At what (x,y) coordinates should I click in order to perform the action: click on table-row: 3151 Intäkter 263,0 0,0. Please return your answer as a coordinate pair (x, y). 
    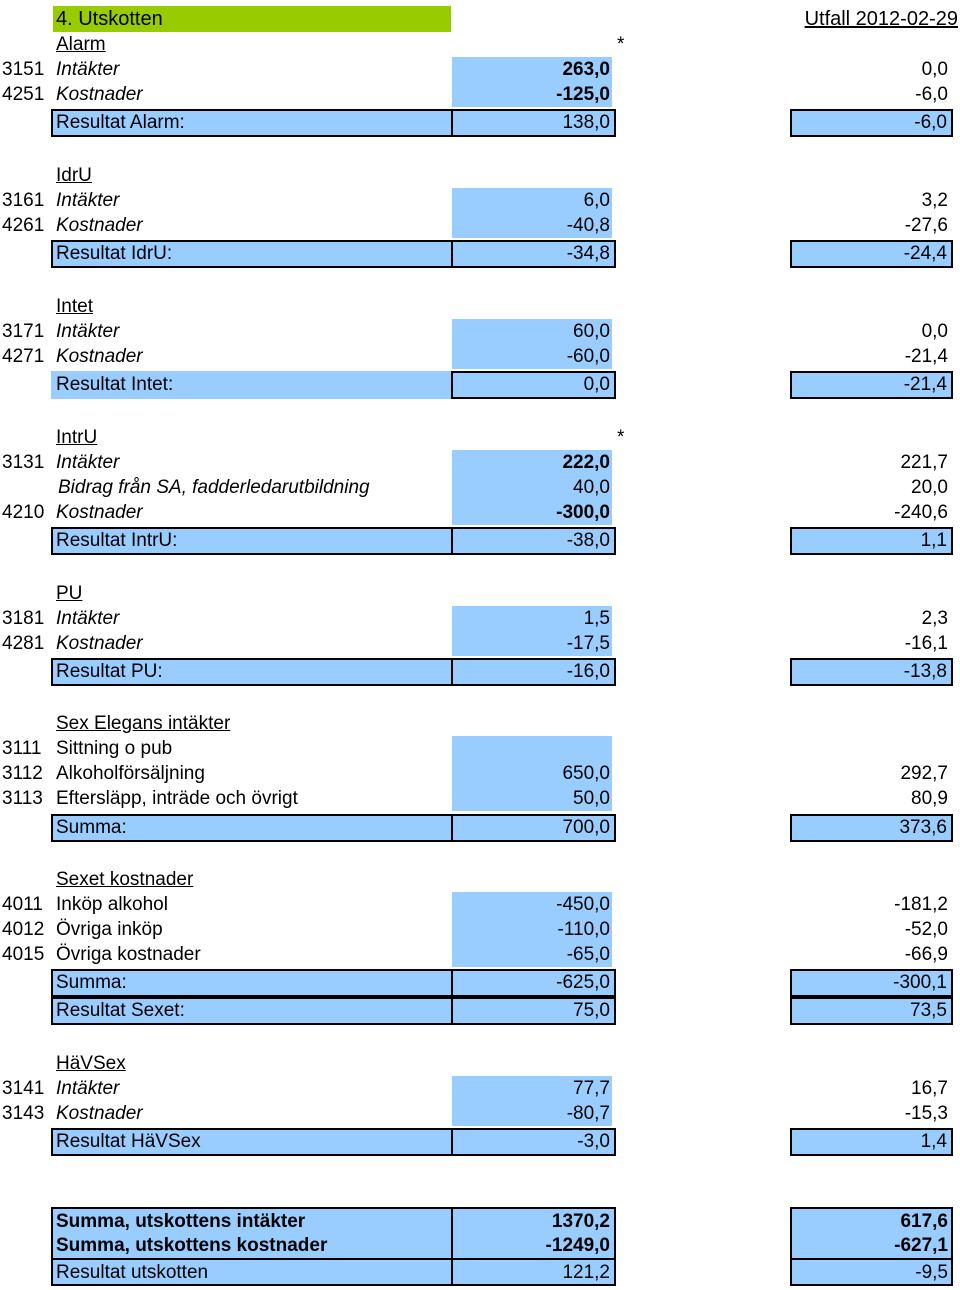
    Looking at the image, I should click on (480, 69).